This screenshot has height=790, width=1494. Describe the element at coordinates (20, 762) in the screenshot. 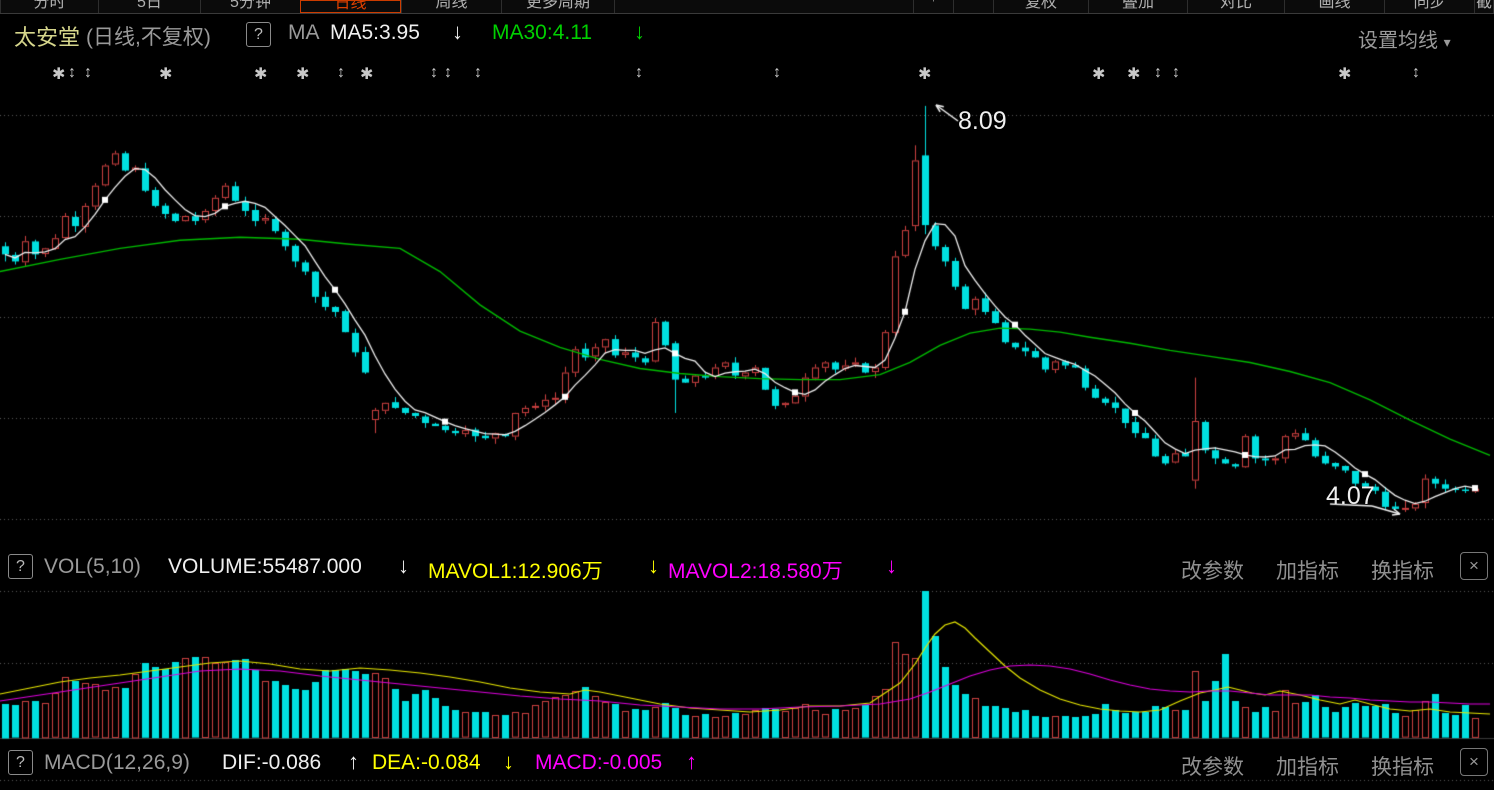

I see `macd-help-icon: ?` at that location.